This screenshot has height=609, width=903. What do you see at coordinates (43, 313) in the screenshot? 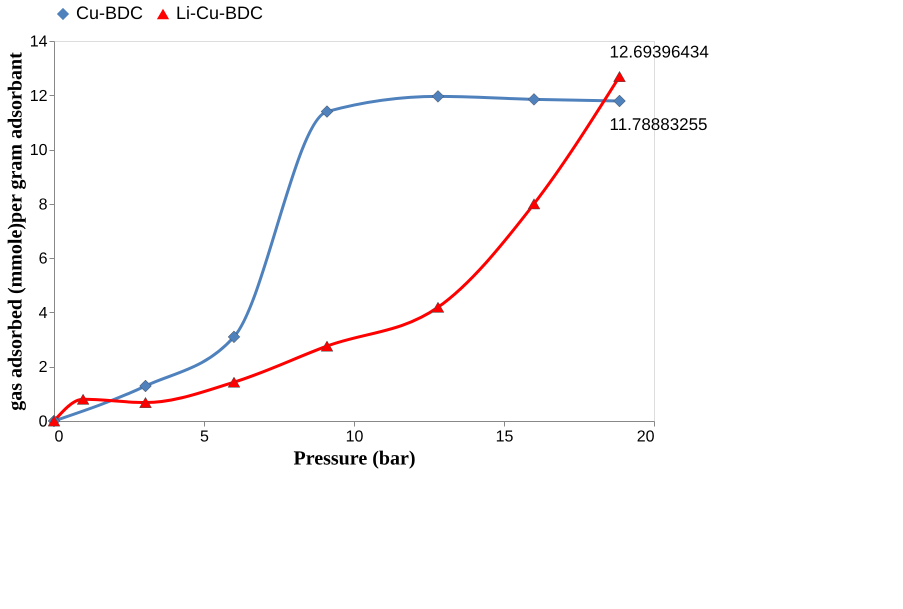
I see `y-tick-label: 4` at bounding box center [43, 313].